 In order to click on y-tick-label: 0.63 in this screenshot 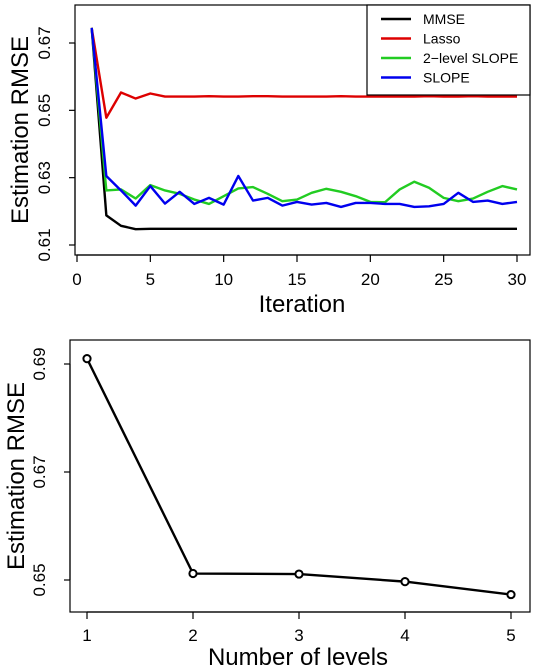, I will do `click(44, 177)`.